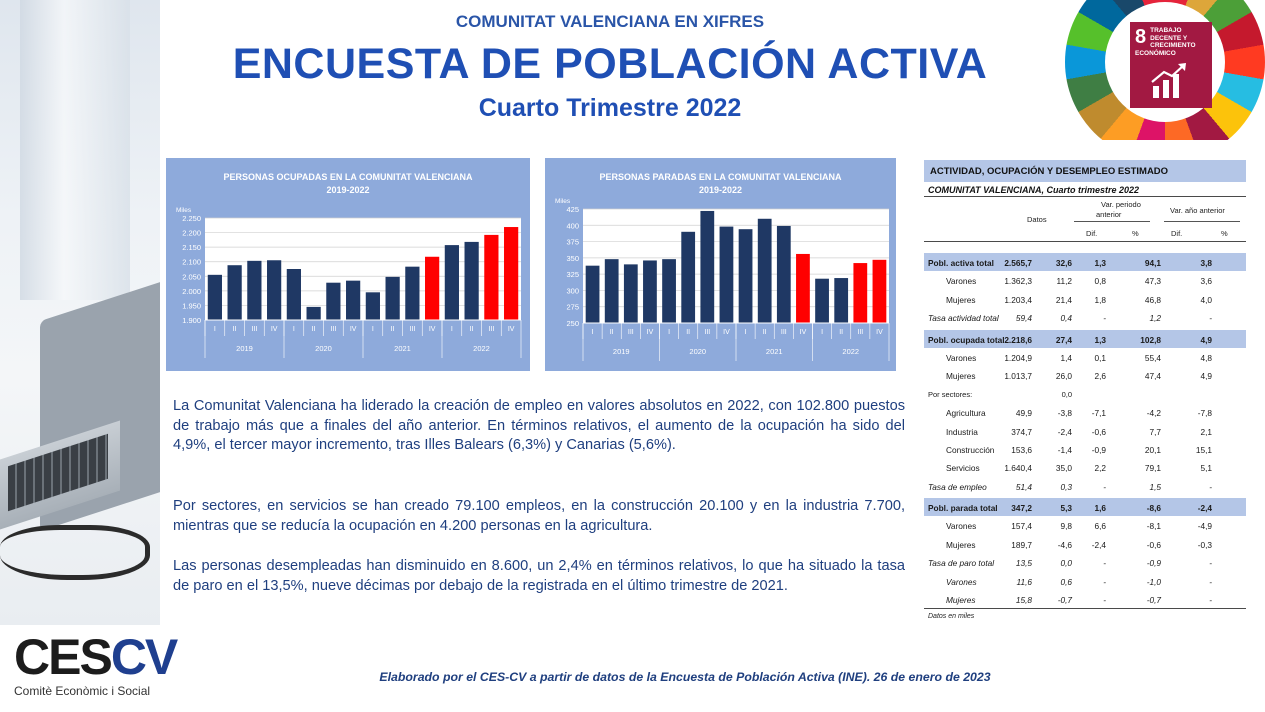 The height and width of the screenshot is (712, 1265). What do you see at coordinates (1023, 486) in the screenshot?
I see `cell-datos: 51,4` at bounding box center [1023, 486].